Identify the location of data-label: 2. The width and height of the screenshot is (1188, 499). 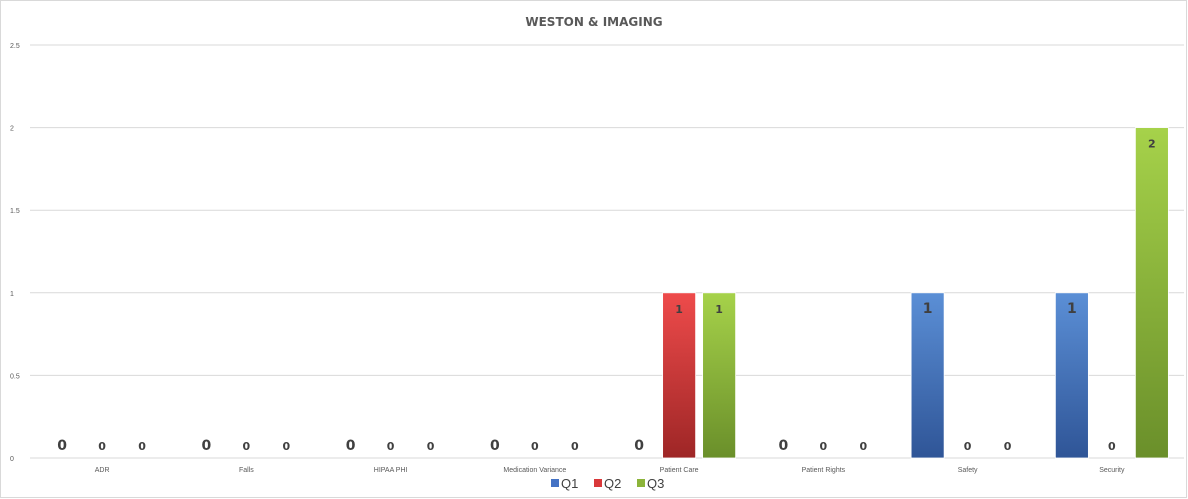
(1152, 144).